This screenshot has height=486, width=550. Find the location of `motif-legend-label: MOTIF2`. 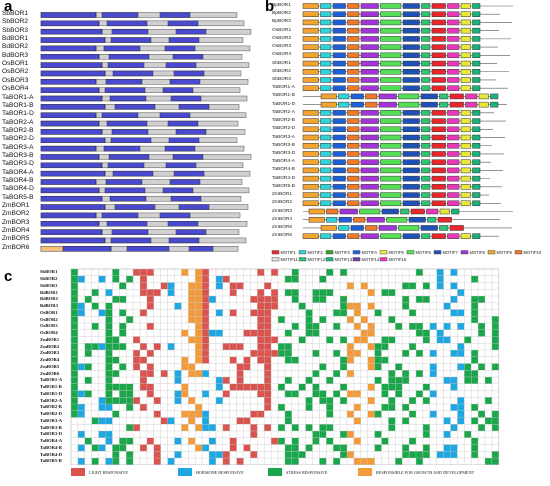

motif-legend-label: MOTIF2 is located at coordinates (315, 252).